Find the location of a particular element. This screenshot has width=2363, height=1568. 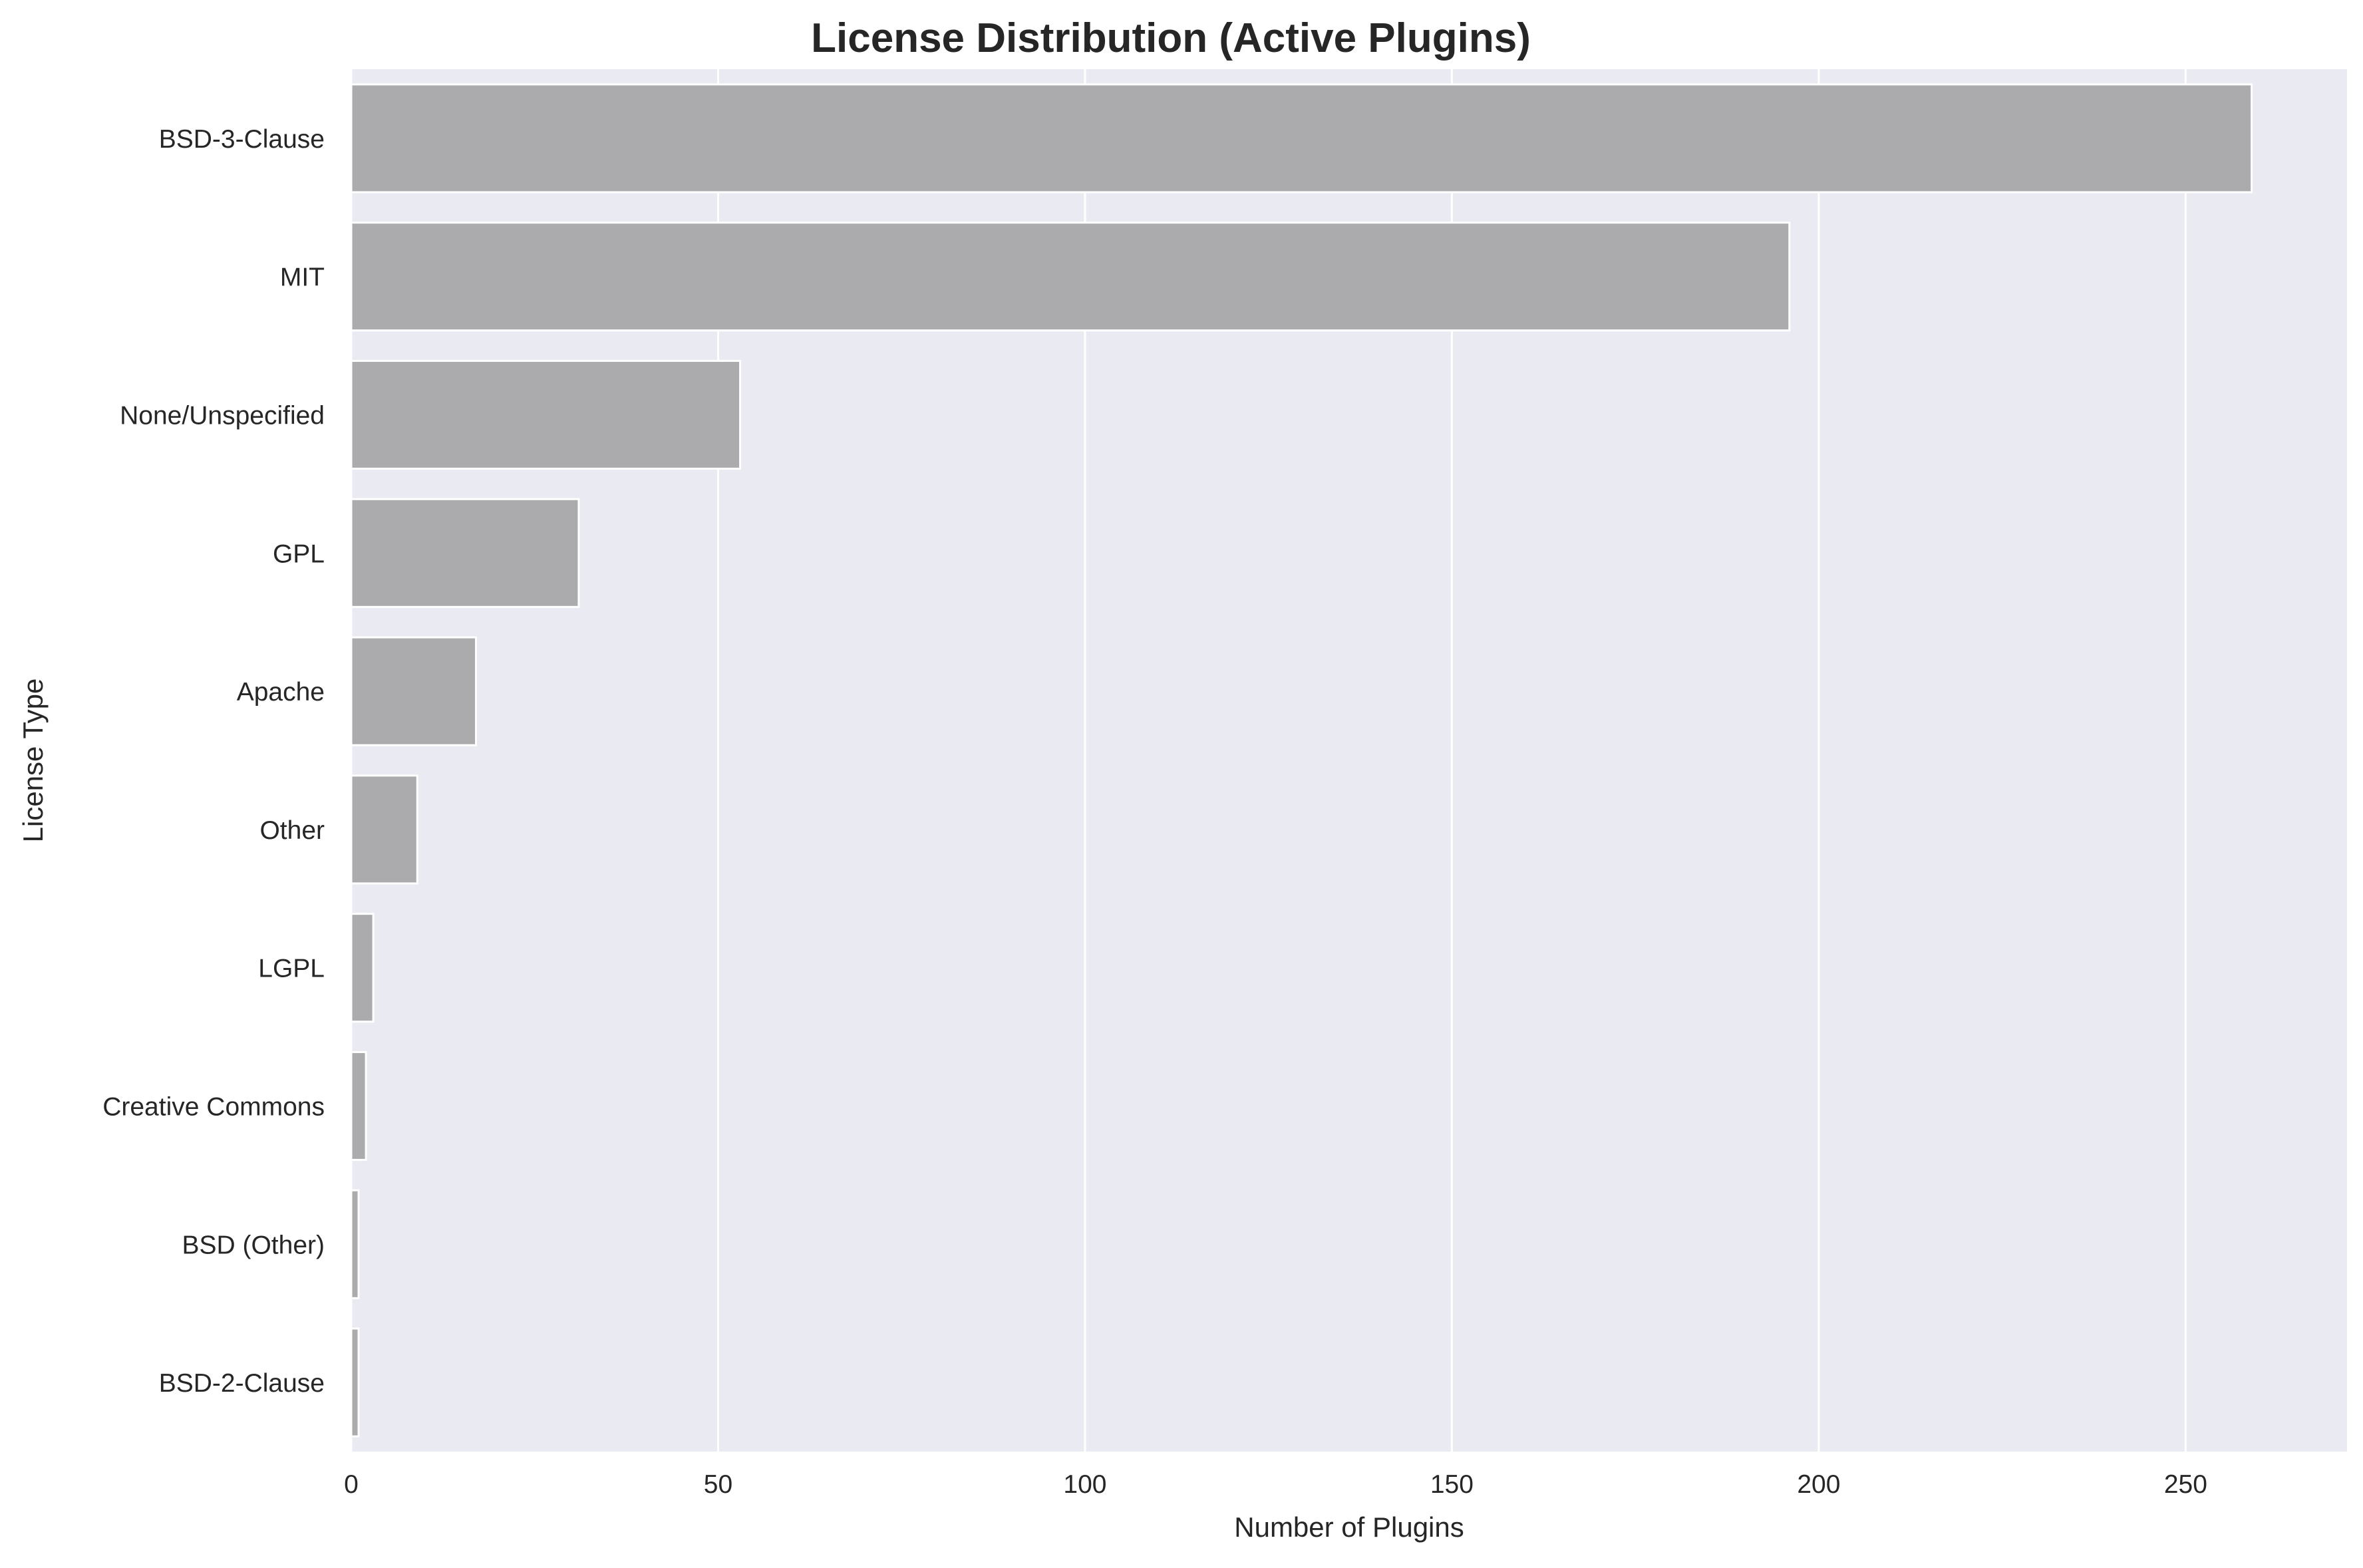

x-axis-label: Number of Plugins is located at coordinates (1349, 1527).